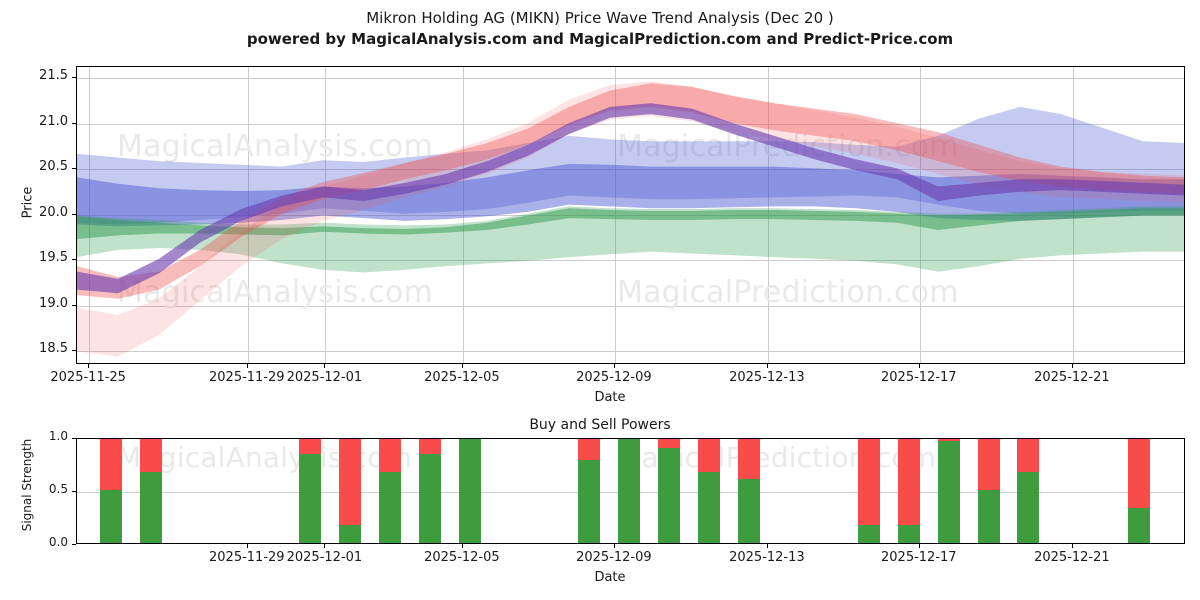 The image size is (1200, 600). Describe the element at coordinates (247, 557) in the screenshot. I see `x-tick-label: 2025-11-29` at that location.